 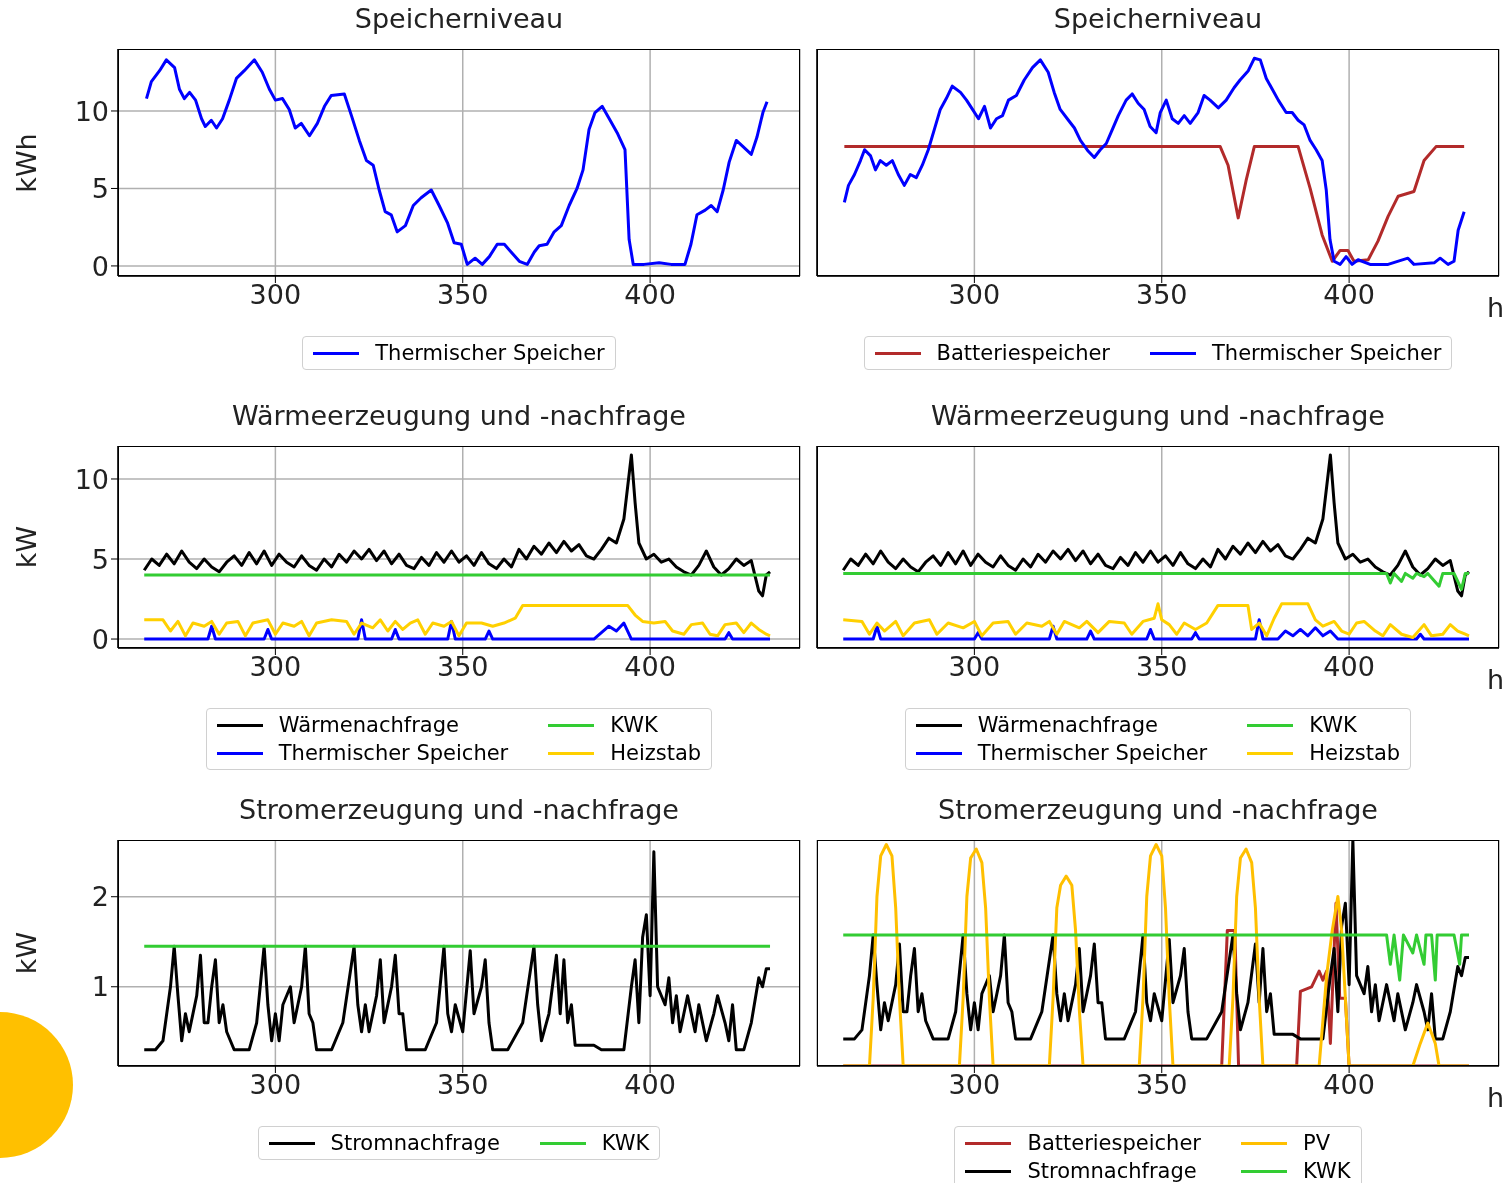 I want to click on y-tick-label: 1, so click(x=100, y=987).